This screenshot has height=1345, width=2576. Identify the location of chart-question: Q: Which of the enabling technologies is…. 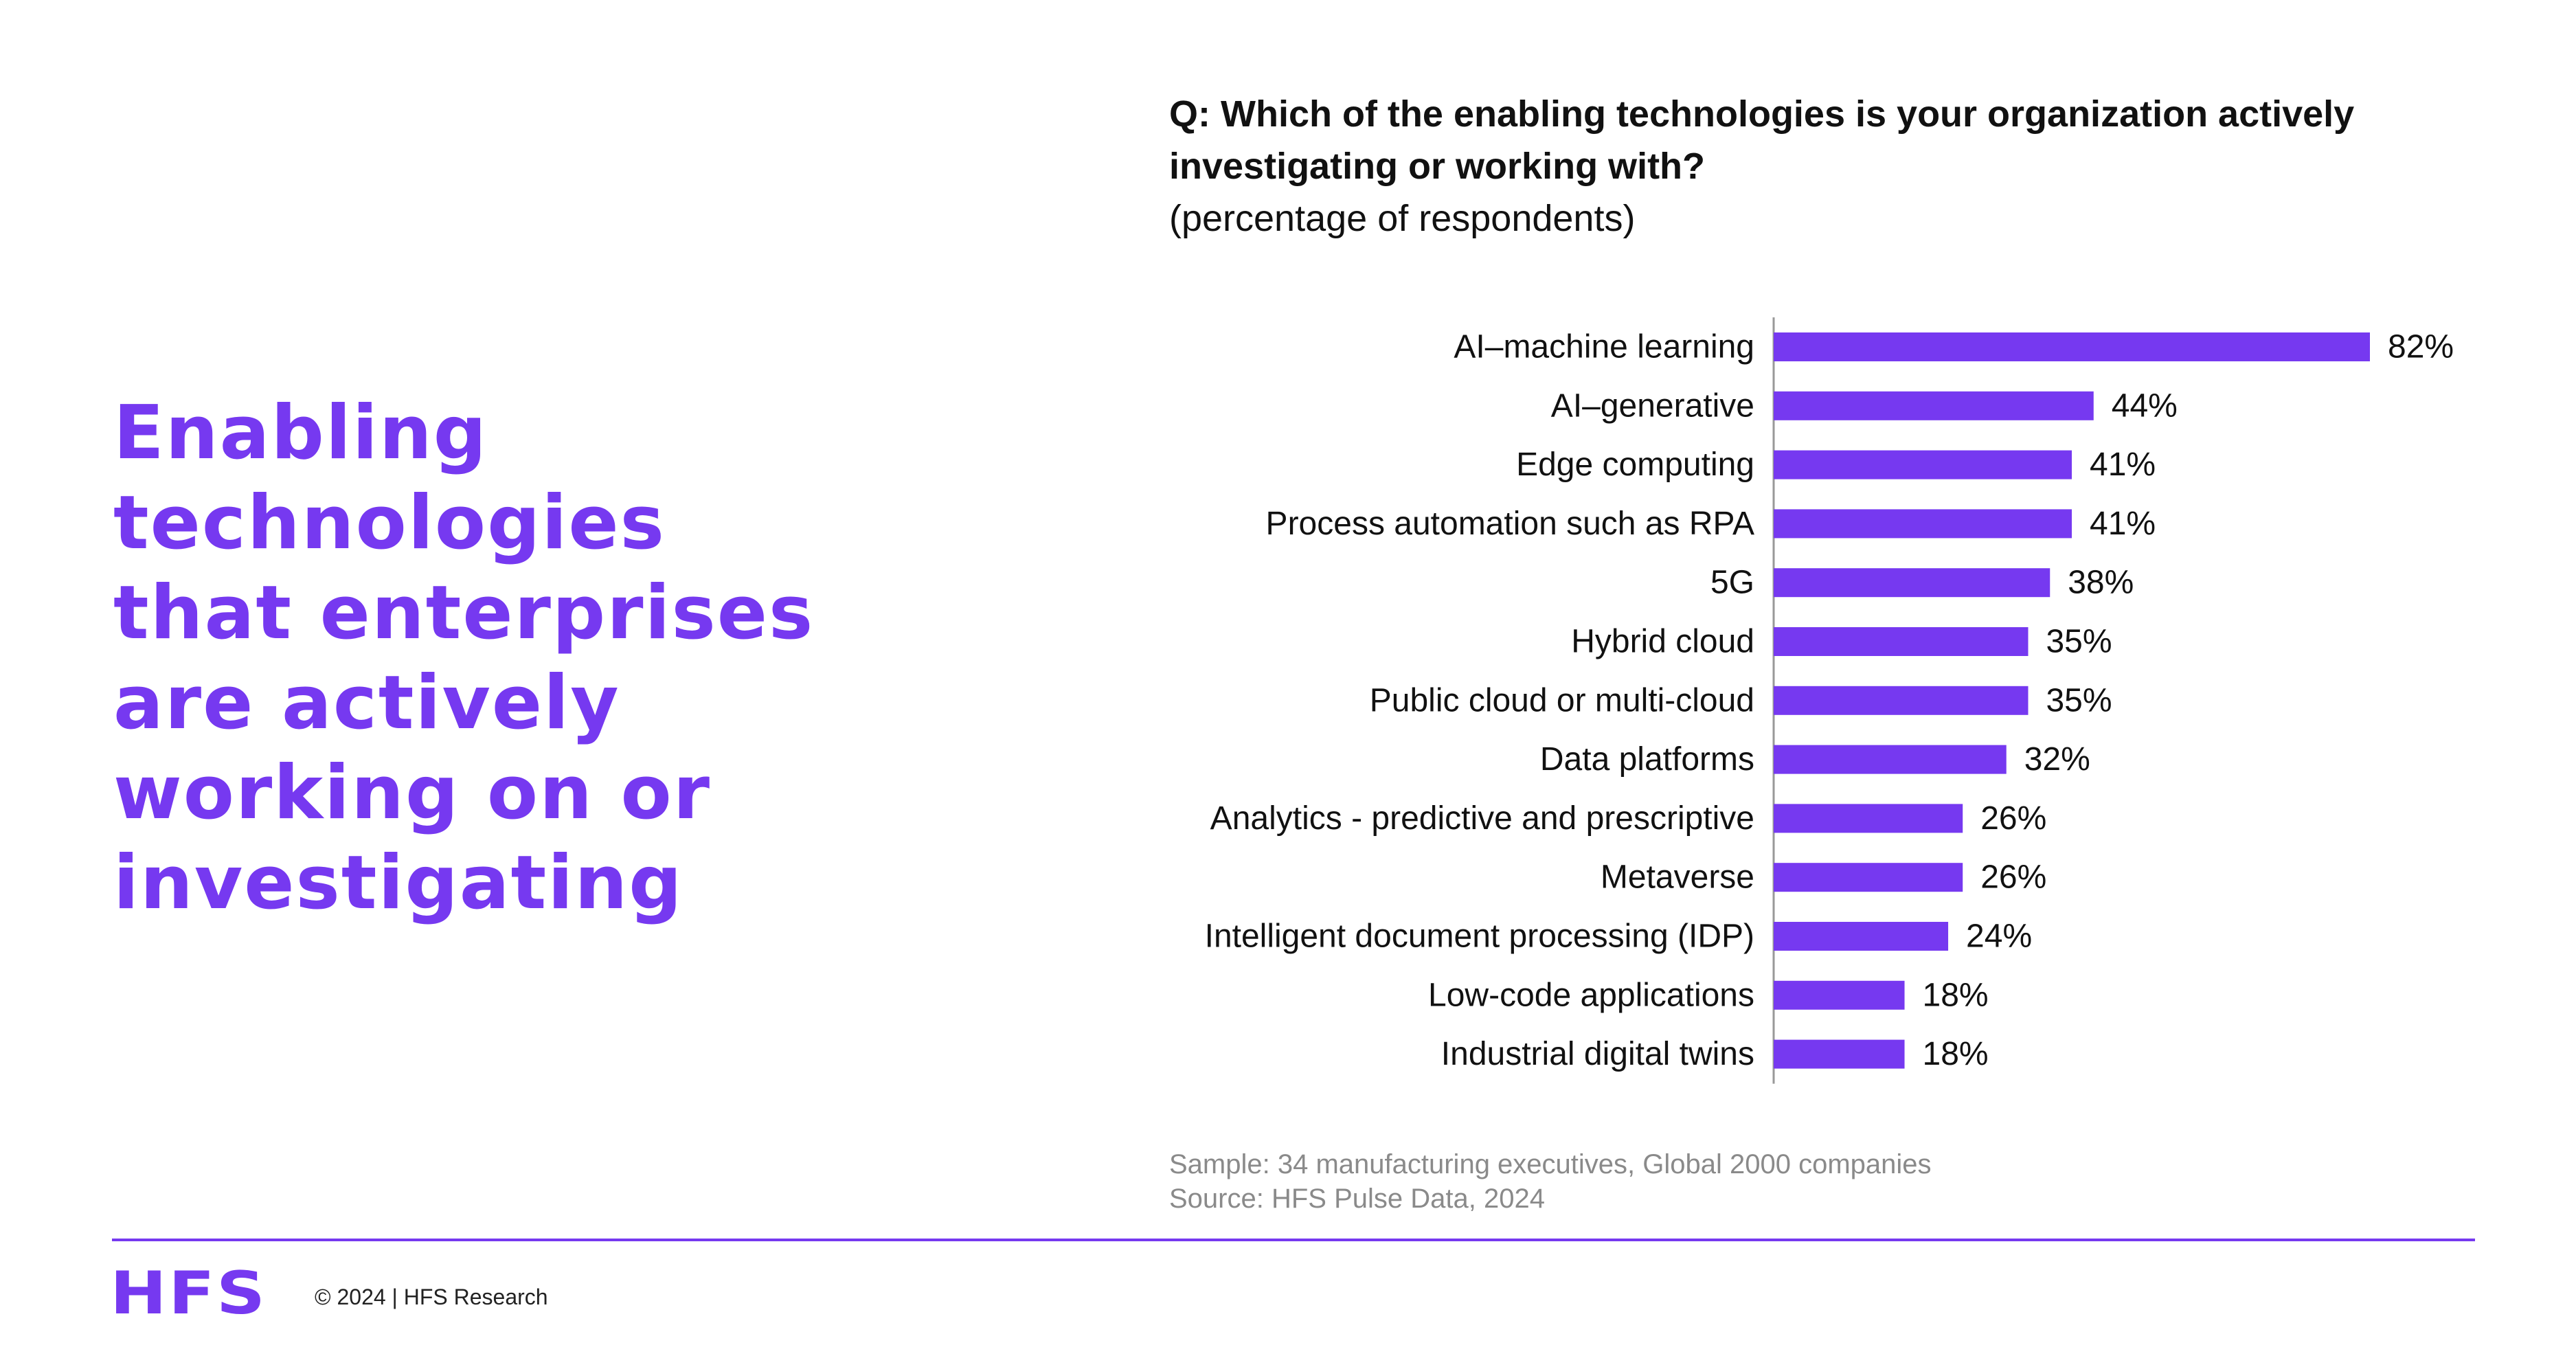
(1821, 166).